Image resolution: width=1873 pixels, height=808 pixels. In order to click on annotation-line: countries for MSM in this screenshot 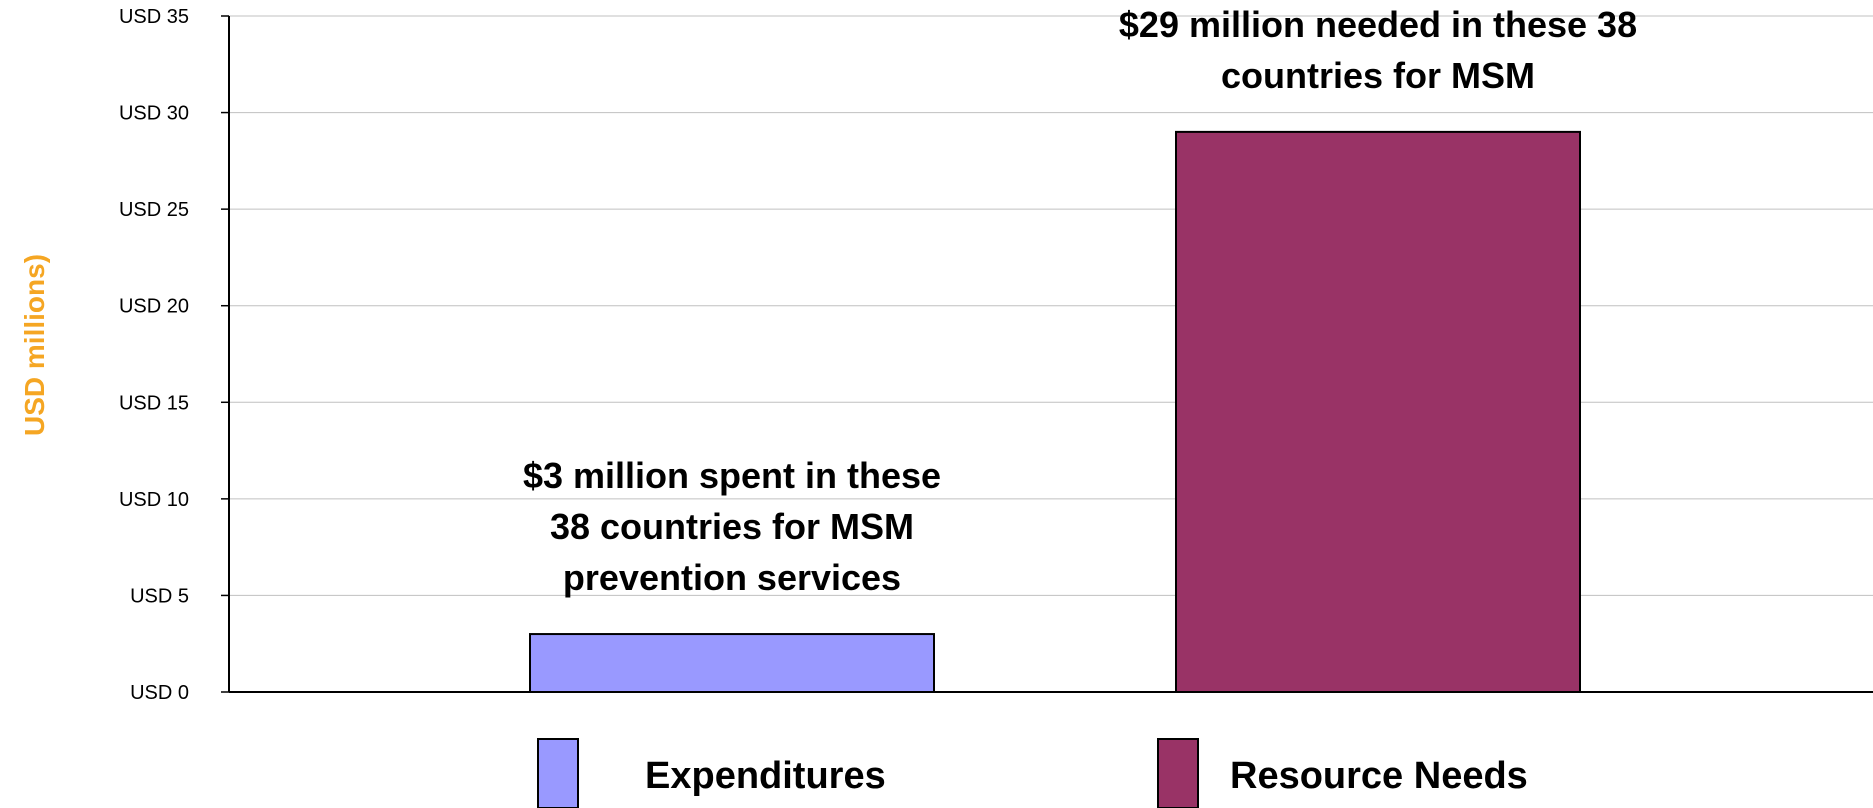, I will do `click(1378, 75)`.